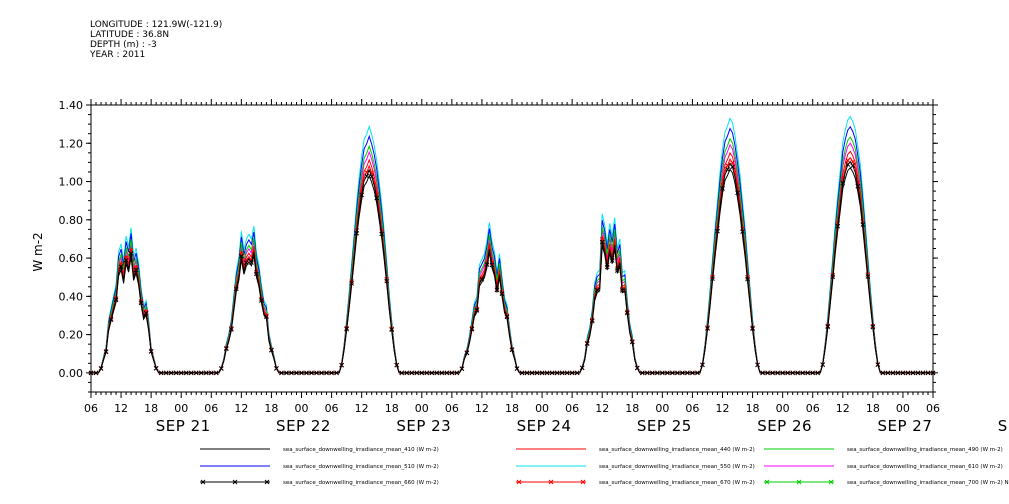 The height and width of the screenshot is (504, 1009). Describe the element at coordinates (118, 55) in the screenshot. I see `year-text: YEAR : 2011` at that location.